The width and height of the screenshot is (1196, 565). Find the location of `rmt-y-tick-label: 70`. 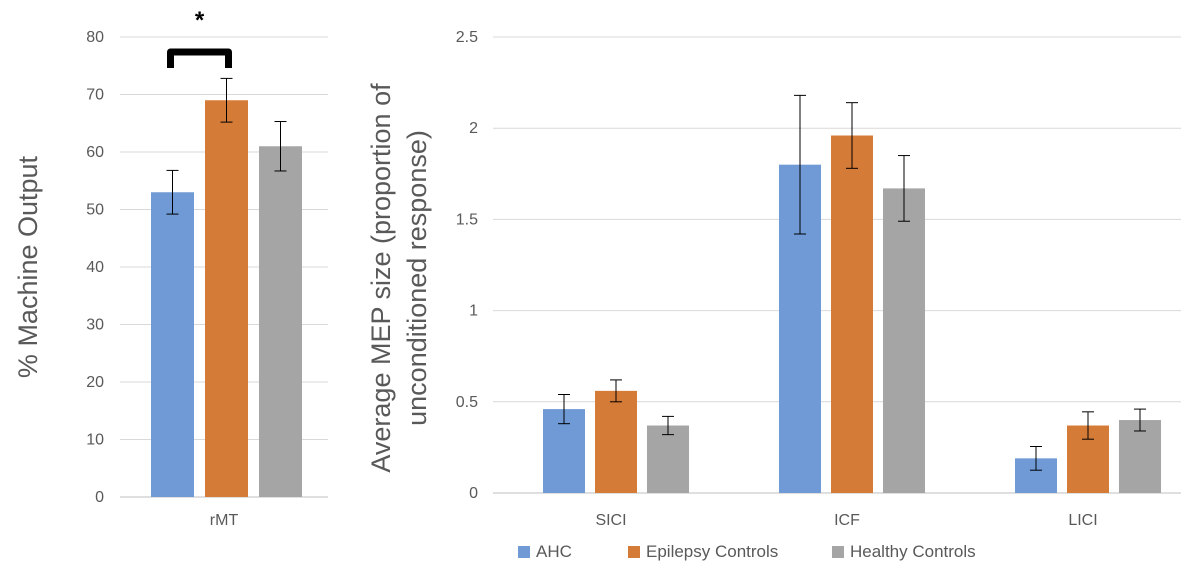

rmt-y-tick-label: 70 is located at coordinates (95, 95).